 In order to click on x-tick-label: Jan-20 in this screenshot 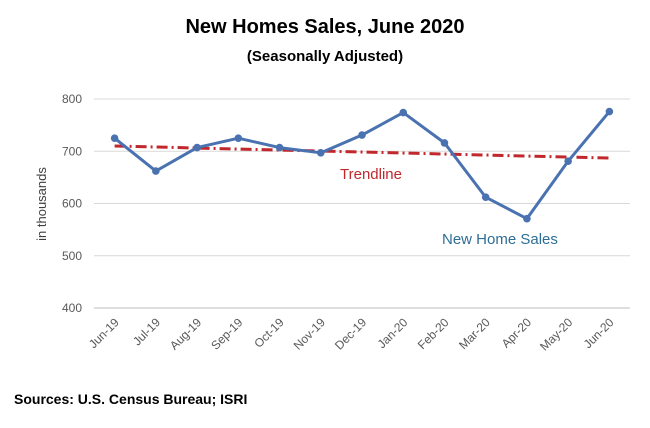, I will do `click(393, 333)`.